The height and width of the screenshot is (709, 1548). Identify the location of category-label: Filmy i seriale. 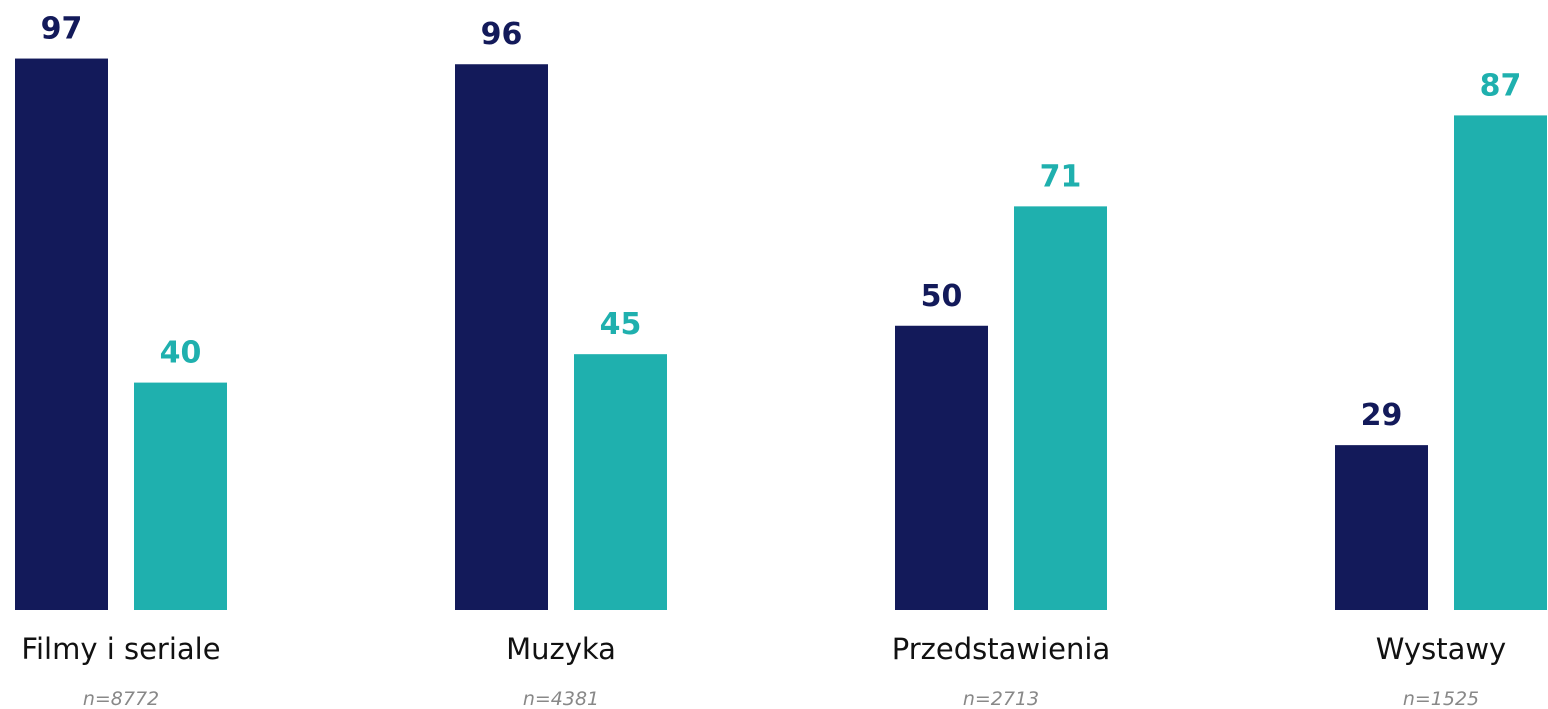
(120, 649).